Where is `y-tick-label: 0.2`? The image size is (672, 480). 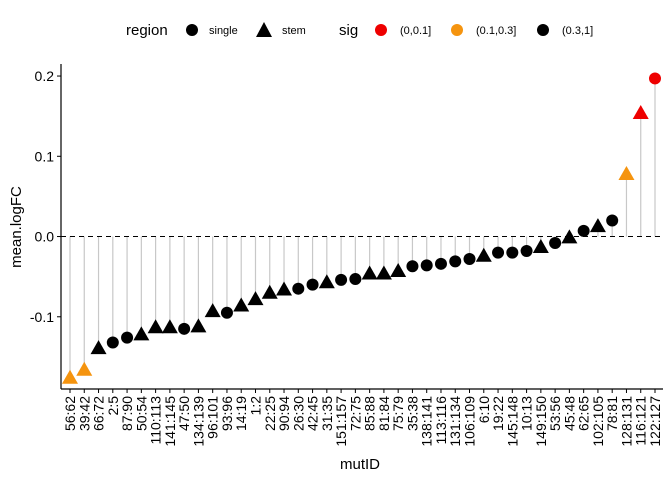 y-tick-label: 0.2 is located at coordinates (45, 76).